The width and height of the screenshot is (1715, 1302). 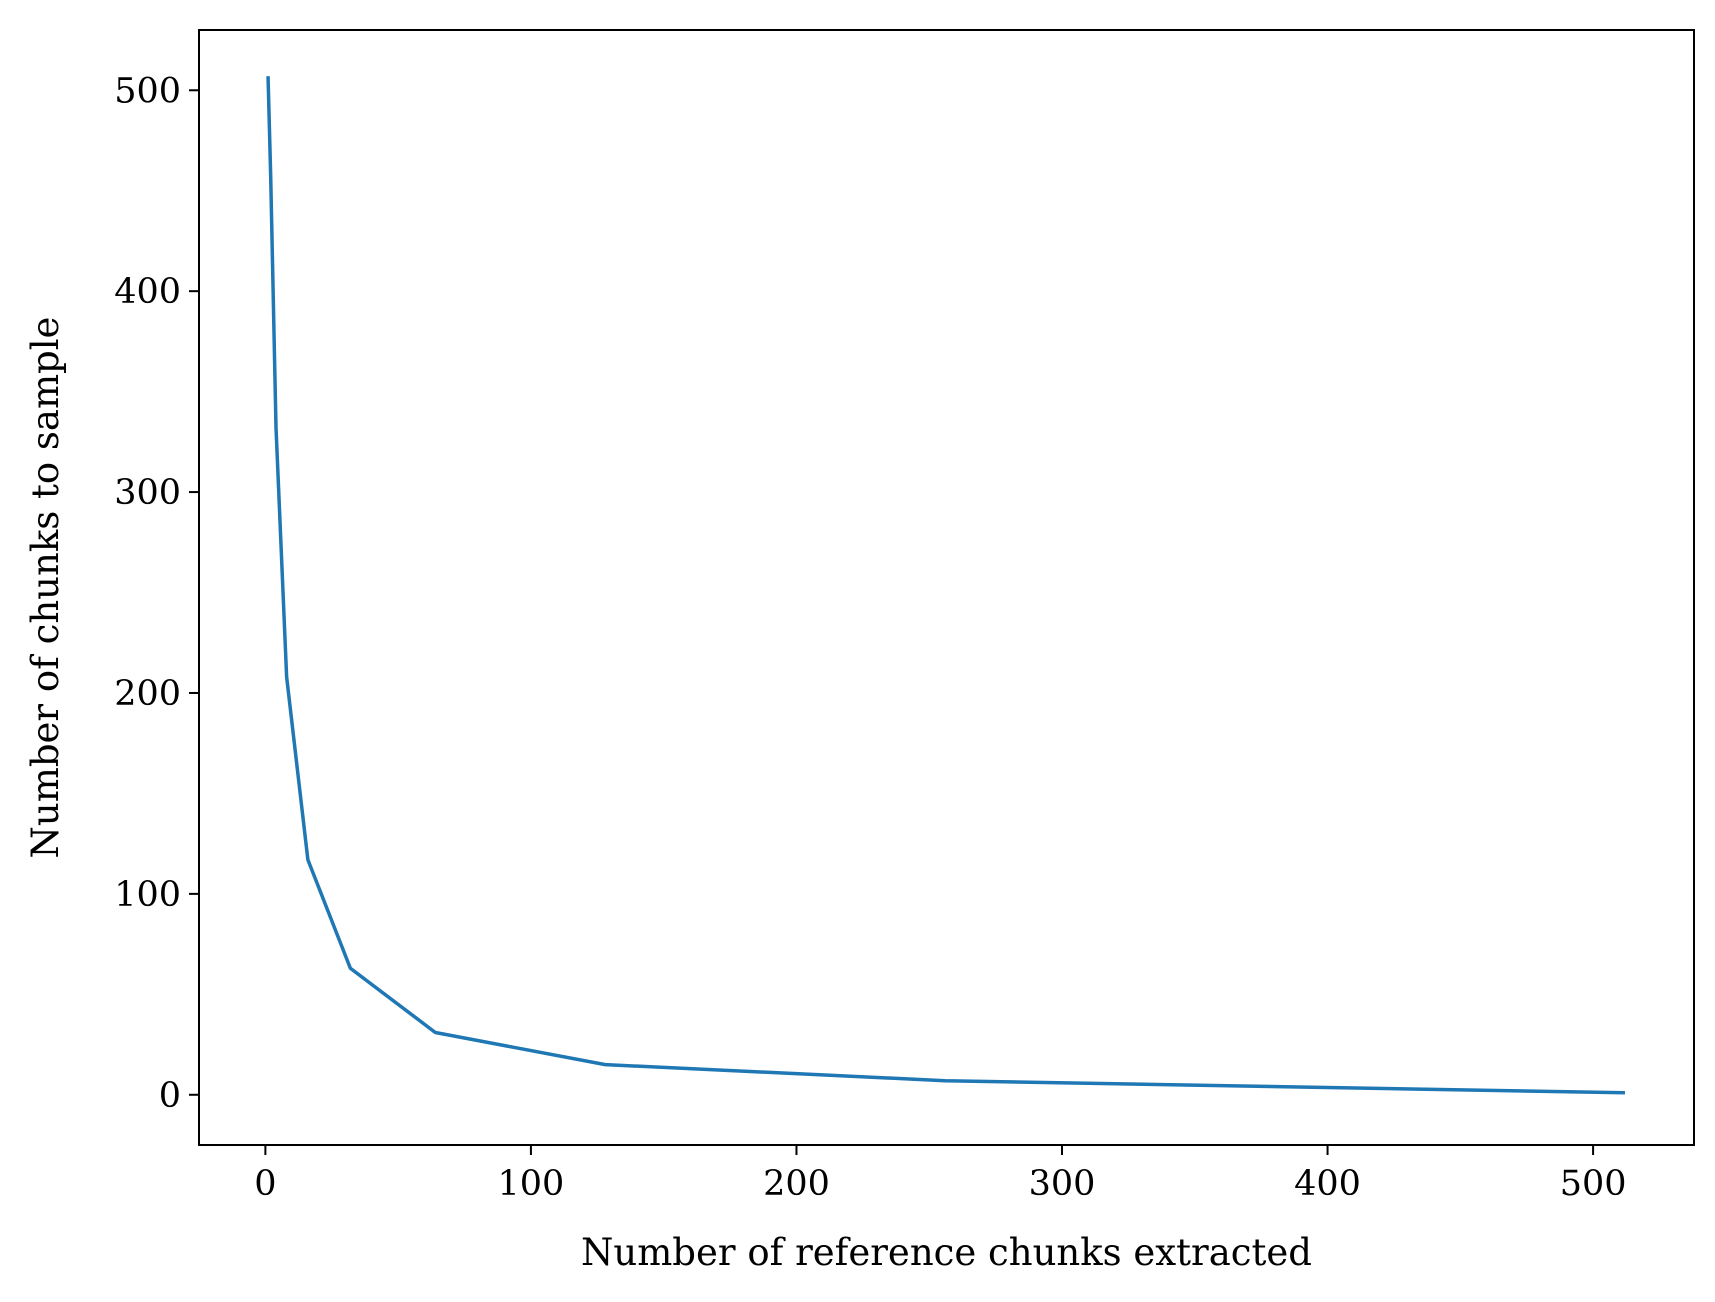 What do you see at coordinates (147, 91) in the screenshot?
I see `y-tick-label: 500` at bounding box center [147, 91].